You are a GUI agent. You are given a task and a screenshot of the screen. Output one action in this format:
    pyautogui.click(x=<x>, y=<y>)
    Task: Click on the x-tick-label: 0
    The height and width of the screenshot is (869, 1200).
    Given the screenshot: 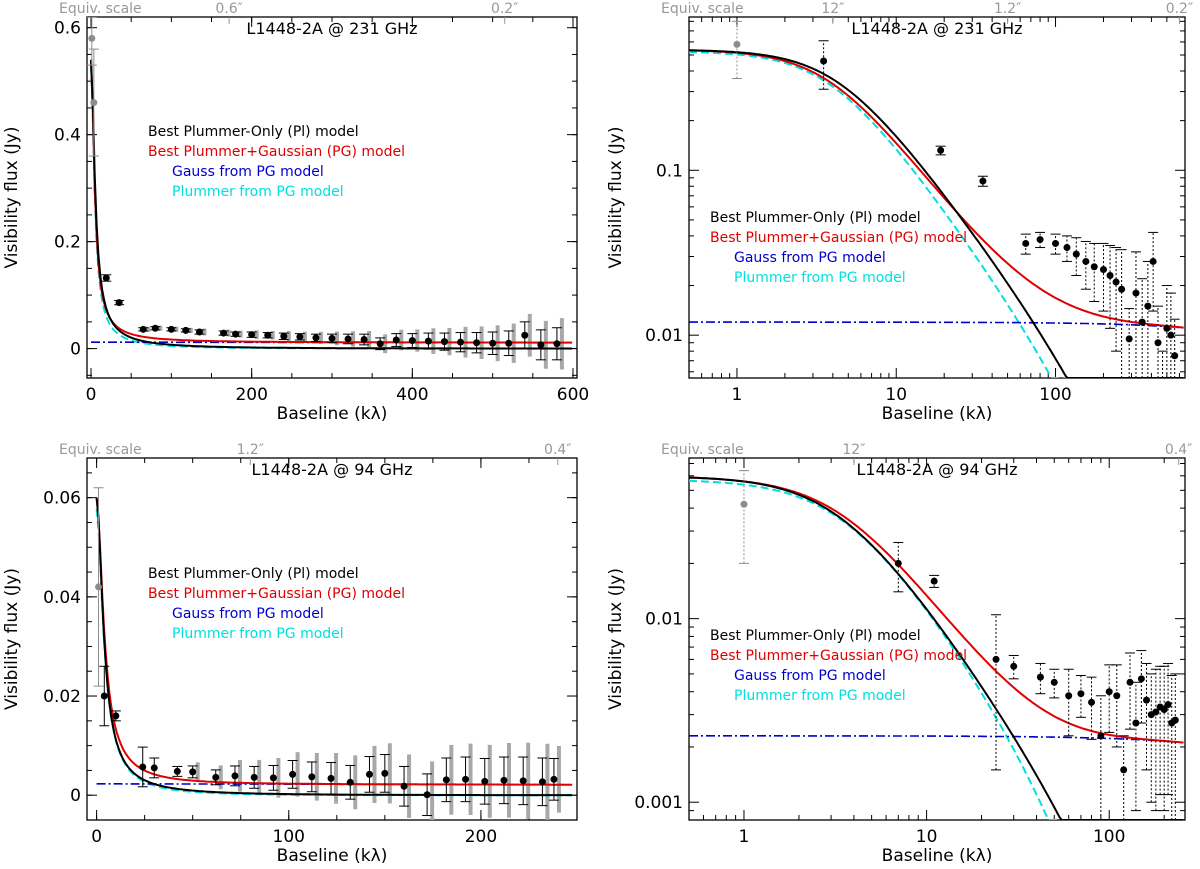 What is the action you would take?
    pyautogui.click(x=96, y=837)
    